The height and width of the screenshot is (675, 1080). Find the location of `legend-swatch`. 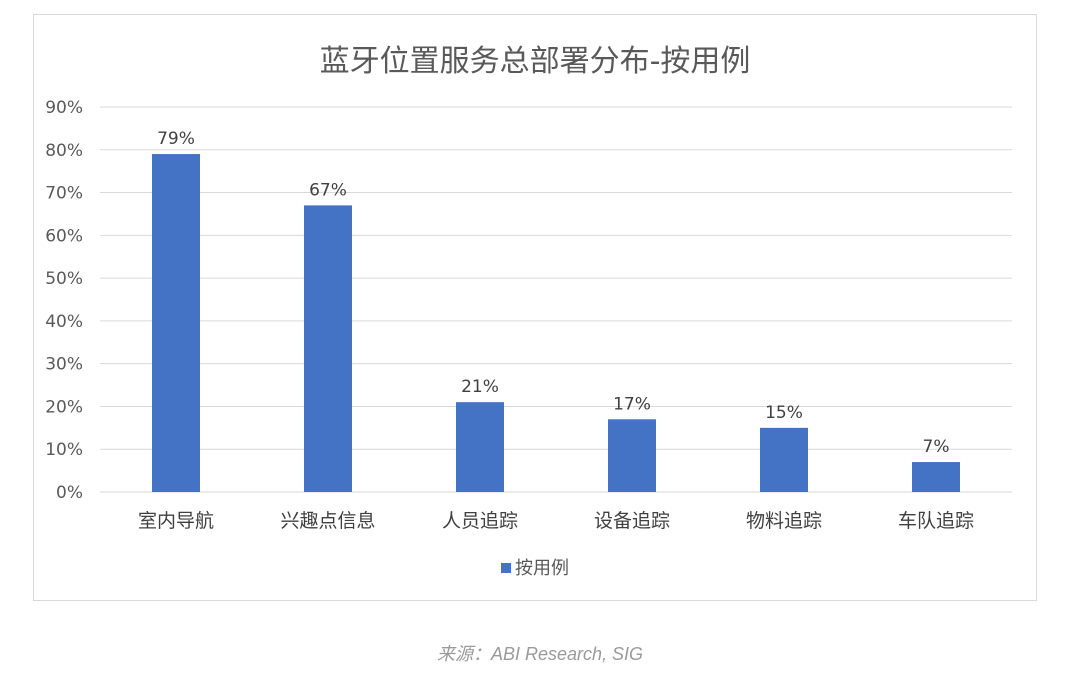

legend-swatch is located at coordinates (506, 568).